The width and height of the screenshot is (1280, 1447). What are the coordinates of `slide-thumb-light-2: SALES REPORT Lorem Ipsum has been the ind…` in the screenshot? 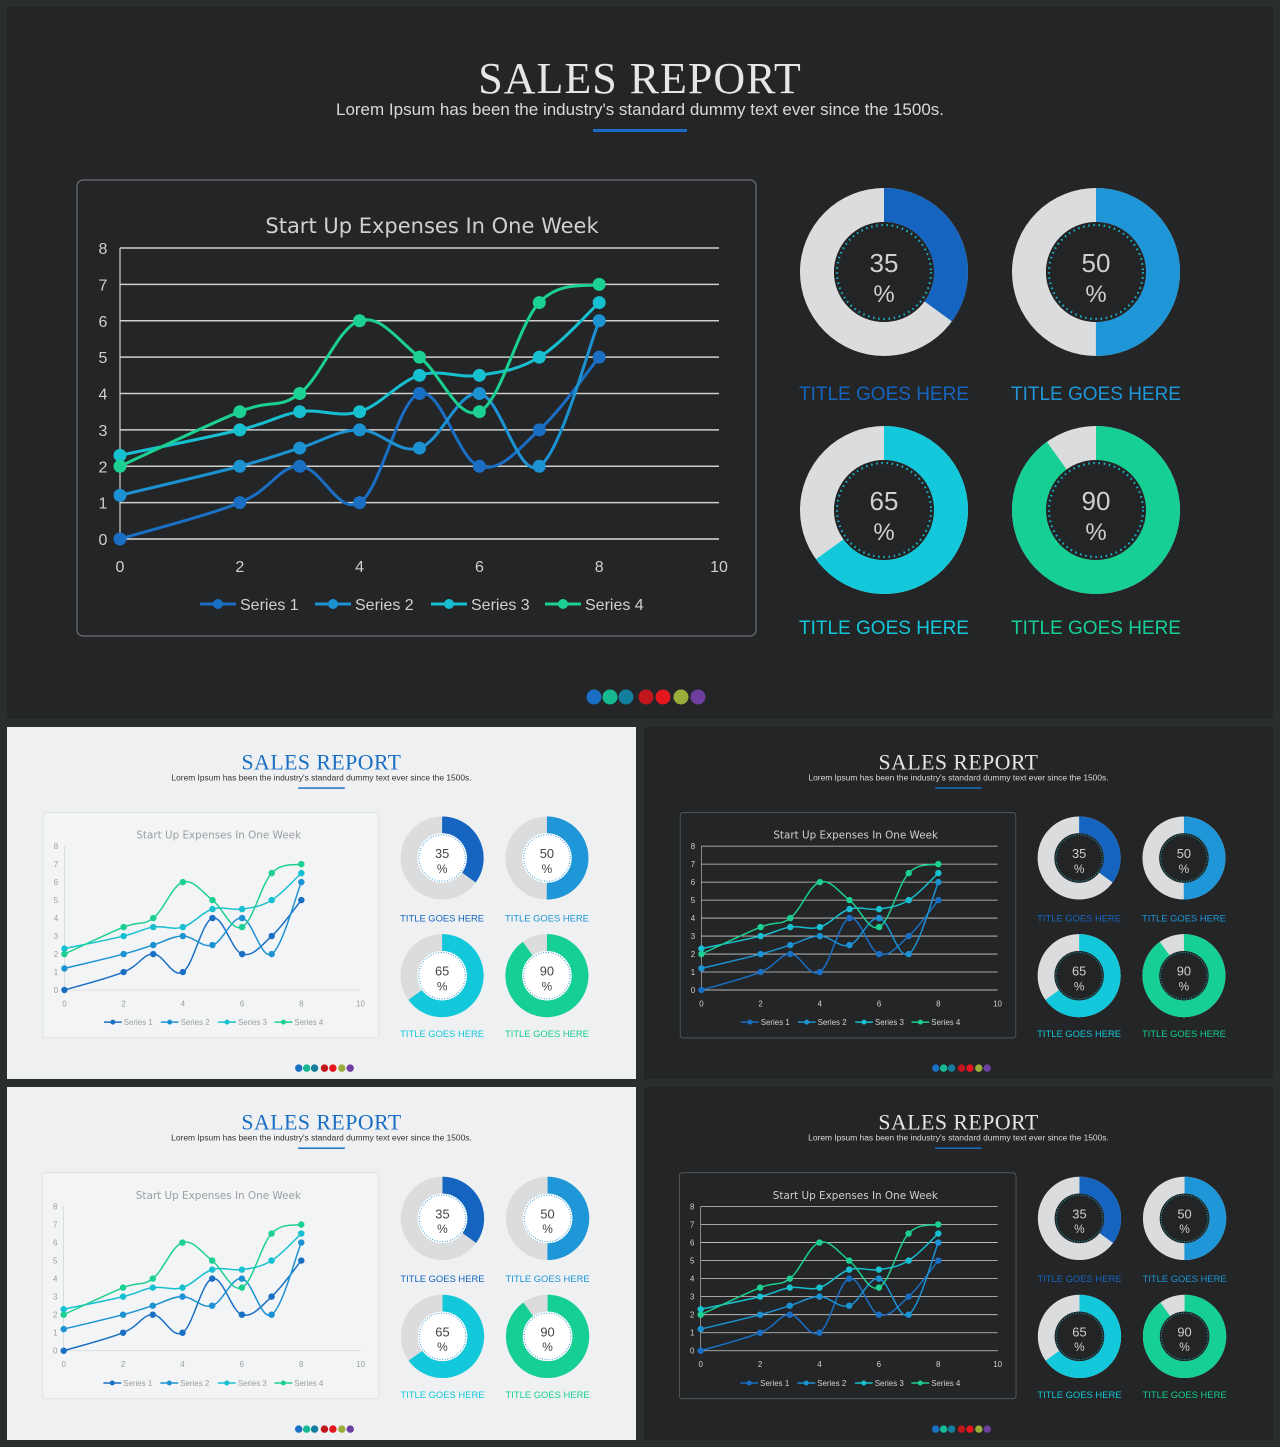 It's located at (321, 1263).